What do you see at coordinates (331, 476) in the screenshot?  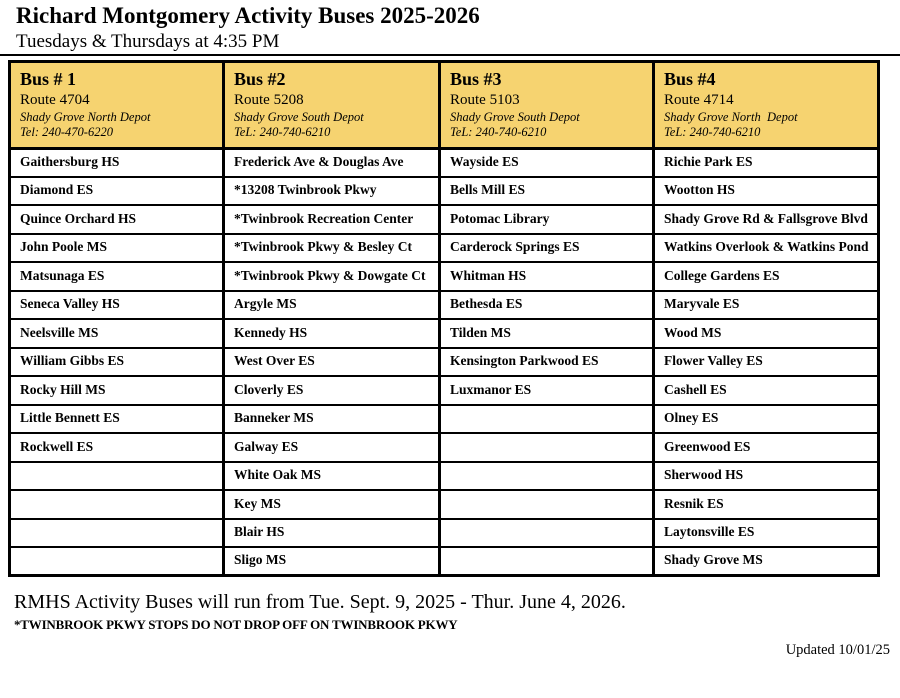 I see `stop-cell: White Oak MS` at bounding box center [331, 476].